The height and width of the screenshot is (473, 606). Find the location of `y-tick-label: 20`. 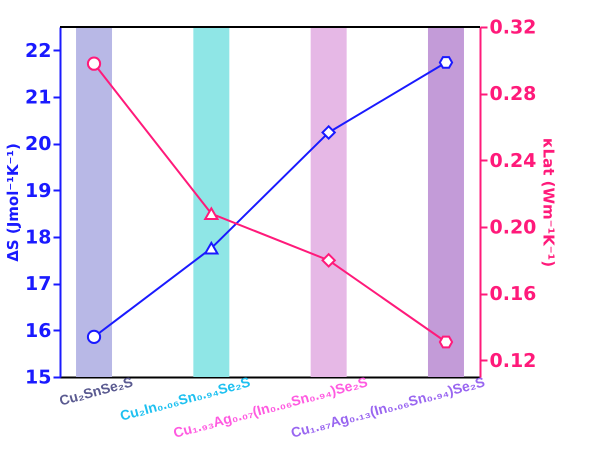

y-tick-label: 20 is located at coordinates (38, 144).